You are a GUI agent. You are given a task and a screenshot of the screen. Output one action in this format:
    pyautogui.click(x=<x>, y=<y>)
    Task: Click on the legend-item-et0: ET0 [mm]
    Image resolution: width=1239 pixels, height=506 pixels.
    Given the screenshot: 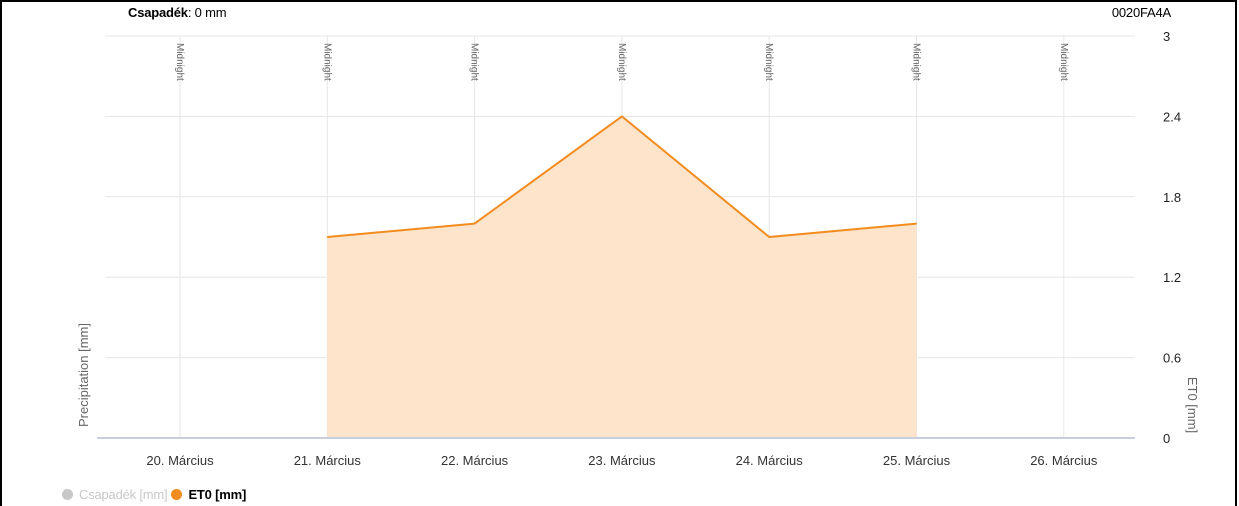 What is the action you would take?
    pyautogui.click(x=208, y=494)
    